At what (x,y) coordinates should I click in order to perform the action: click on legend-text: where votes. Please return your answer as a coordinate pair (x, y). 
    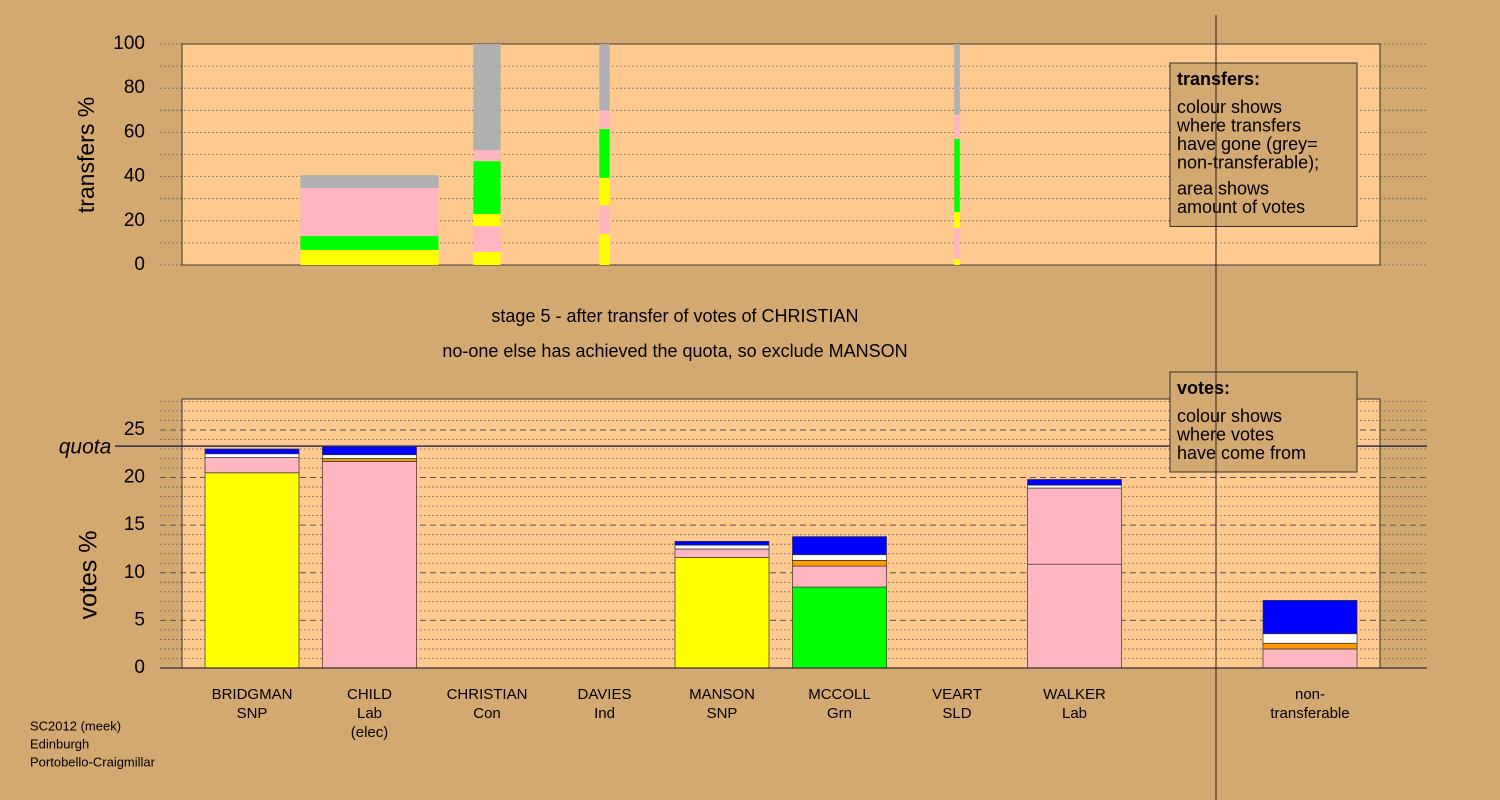
    Looking at the image, I should click on (1225, 434).